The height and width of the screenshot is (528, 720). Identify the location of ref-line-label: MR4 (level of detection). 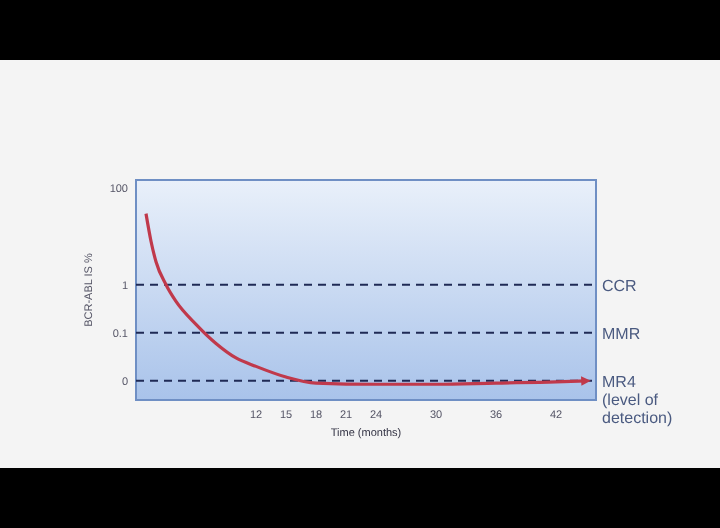
(637, 399).